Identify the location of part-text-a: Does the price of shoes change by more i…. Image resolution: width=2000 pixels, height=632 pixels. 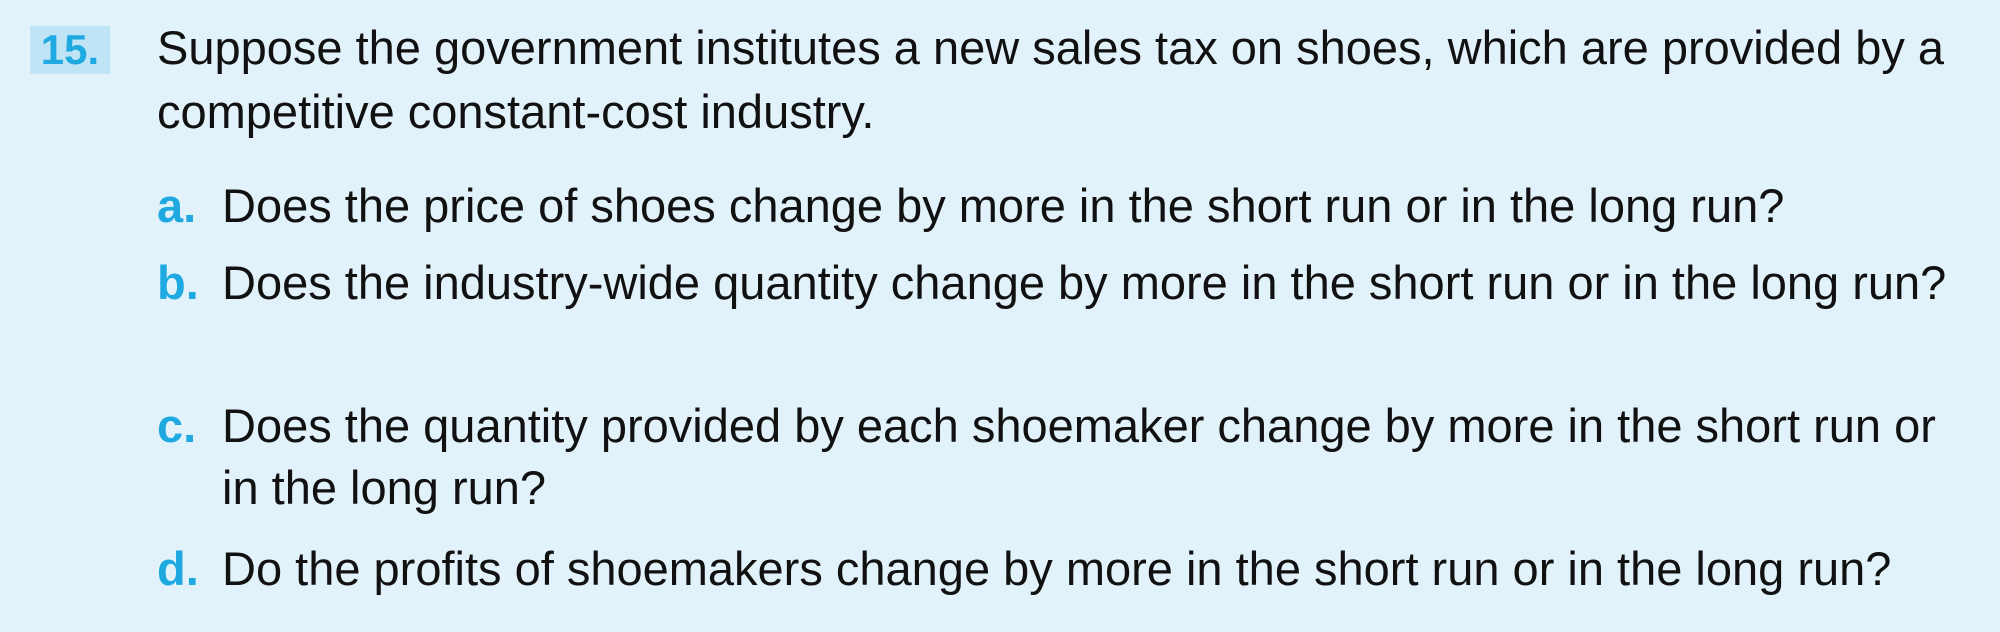
(1003, 205).